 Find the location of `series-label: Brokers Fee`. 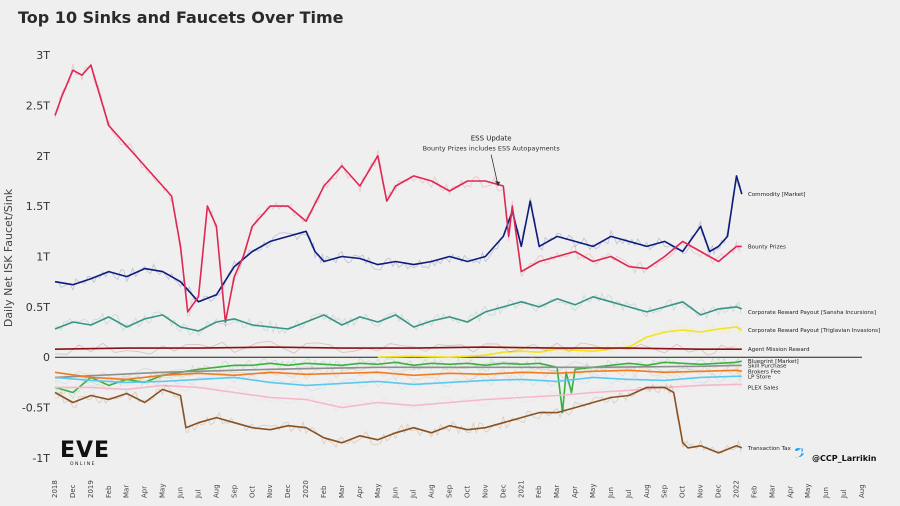

series-label: Brokers Fee is located at coordinates (764, 372).